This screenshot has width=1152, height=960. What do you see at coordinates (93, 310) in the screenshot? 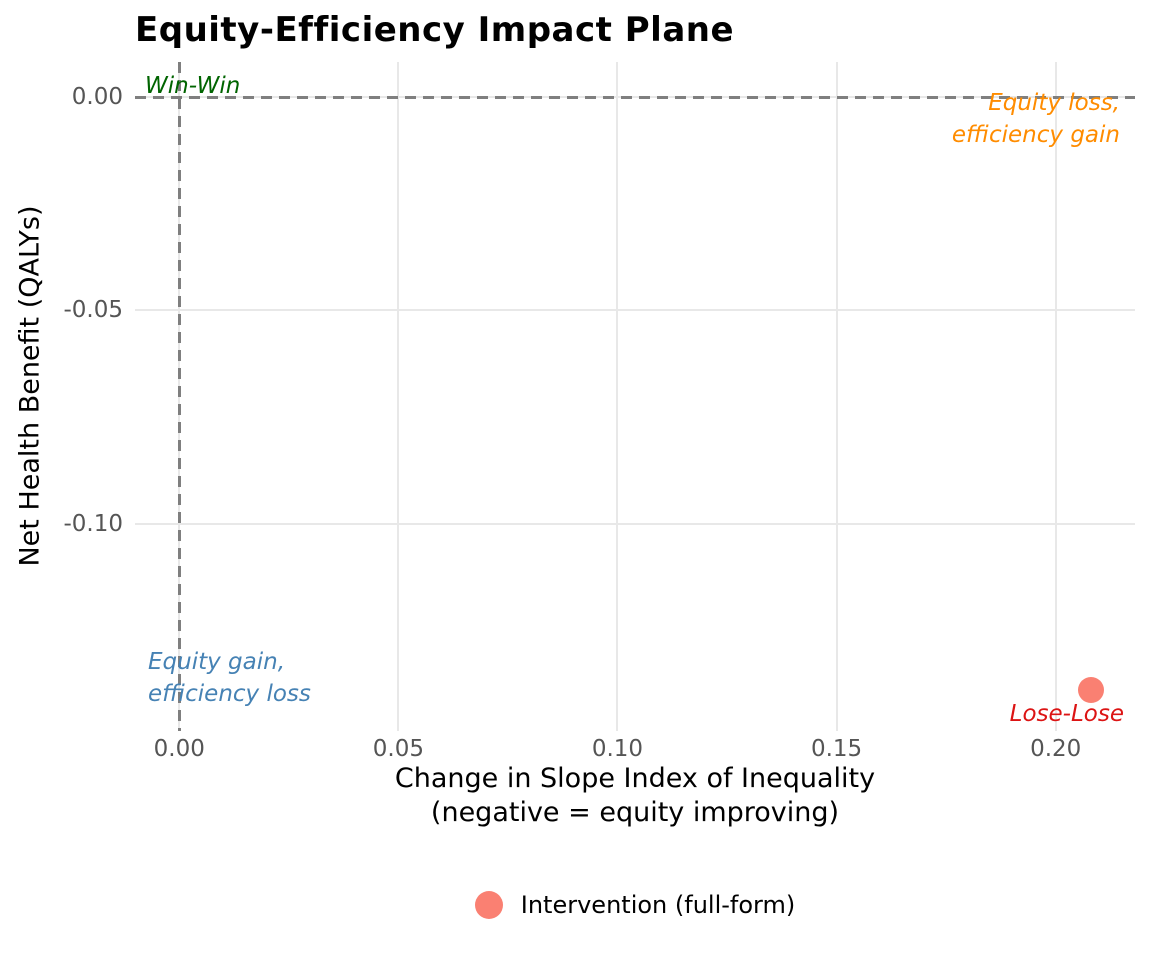
I see `y-tick-label: -0.05` at bounding box center [93, 310].